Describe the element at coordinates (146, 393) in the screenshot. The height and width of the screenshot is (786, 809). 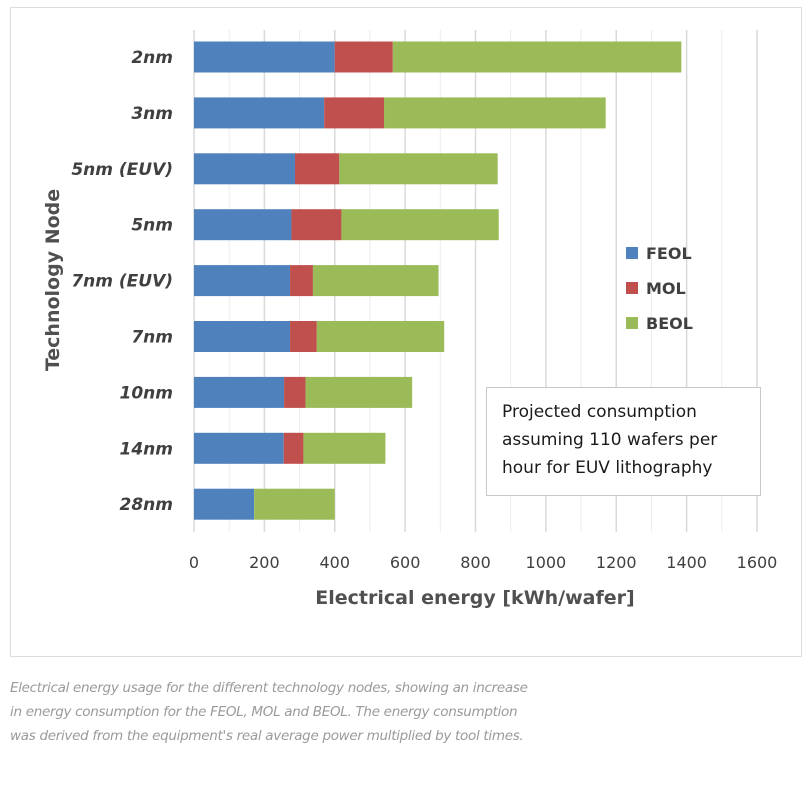
I see `category-label: 10nm` at that location.